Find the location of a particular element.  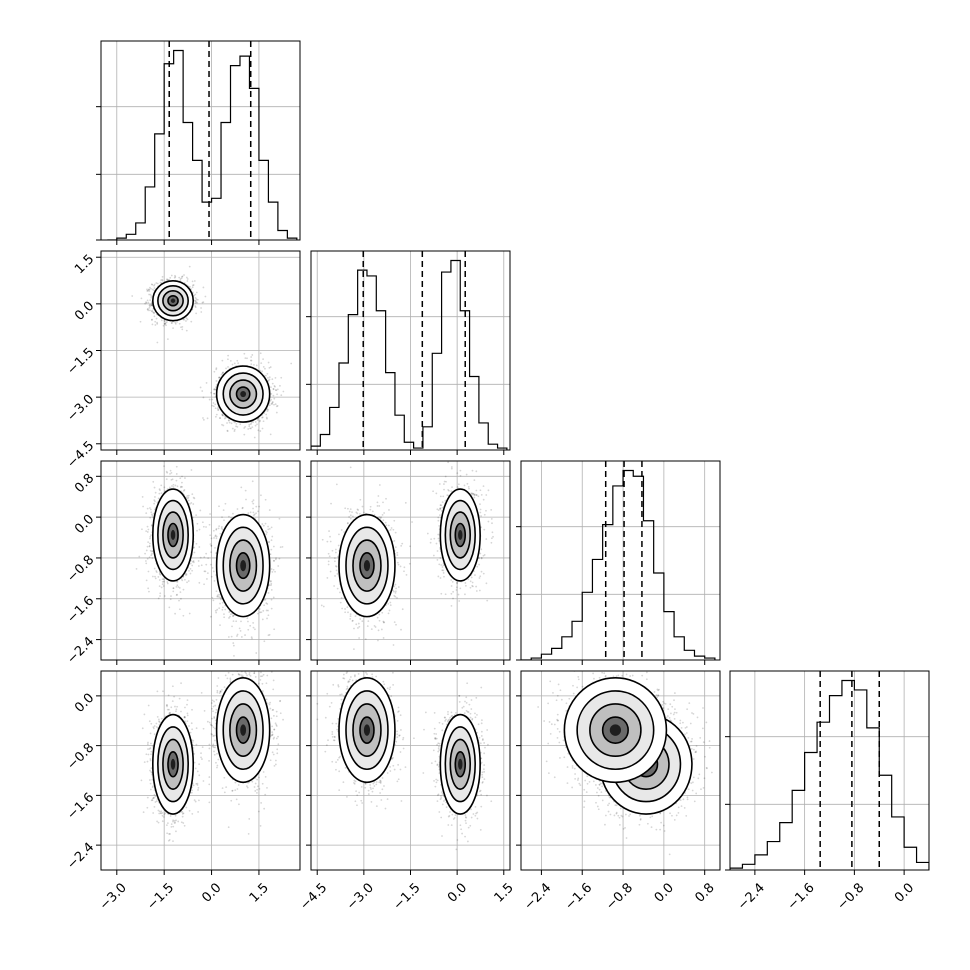

y-tick-label: −4.5 is located at coordinates (80, 454).